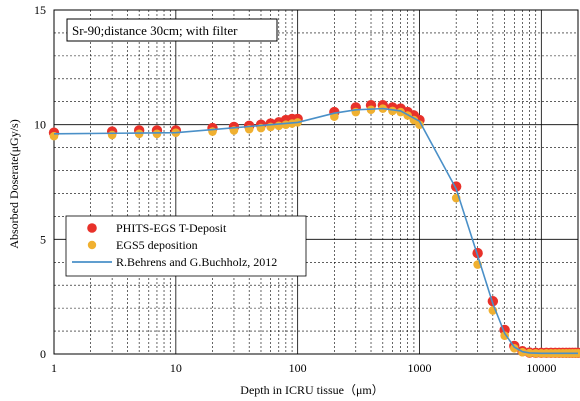  I want to click on x-axis-title: Depth in ICRU tissue（μm）, so click(311, 390).